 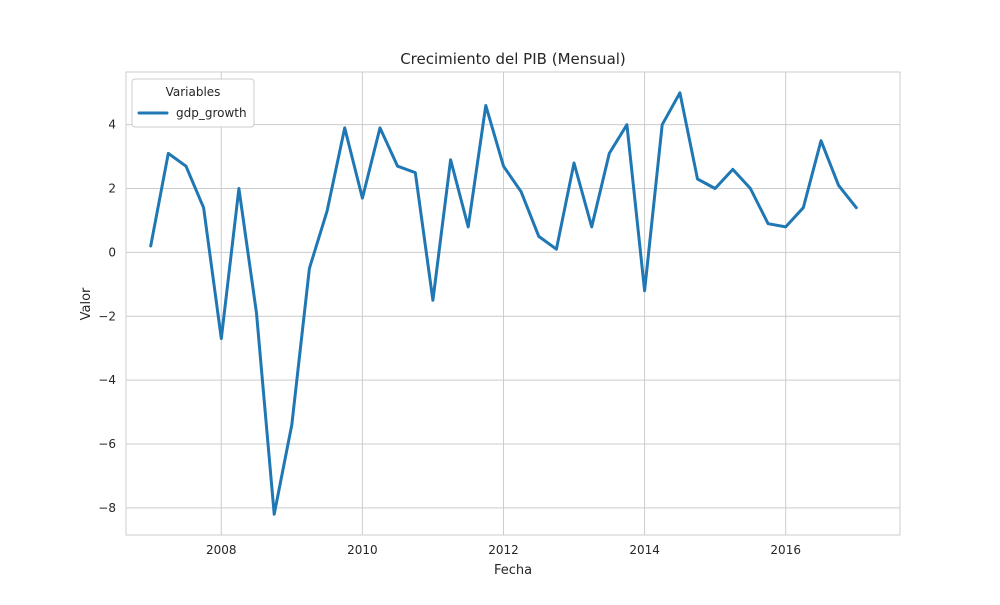 I want to click on legend: Variables gdp_growth, so click(x=193, y=103).